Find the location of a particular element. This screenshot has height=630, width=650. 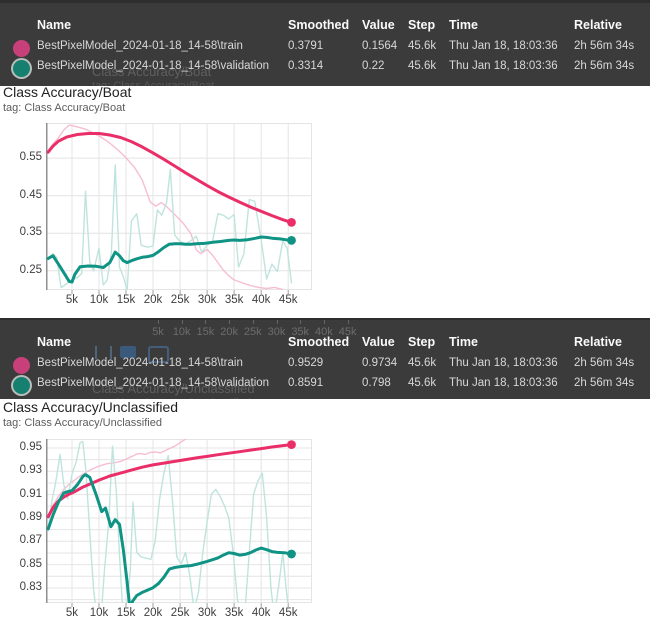

tooltip-header-row: Name Smoothed Value Step Time Relative is located at coordinates (325, 344).